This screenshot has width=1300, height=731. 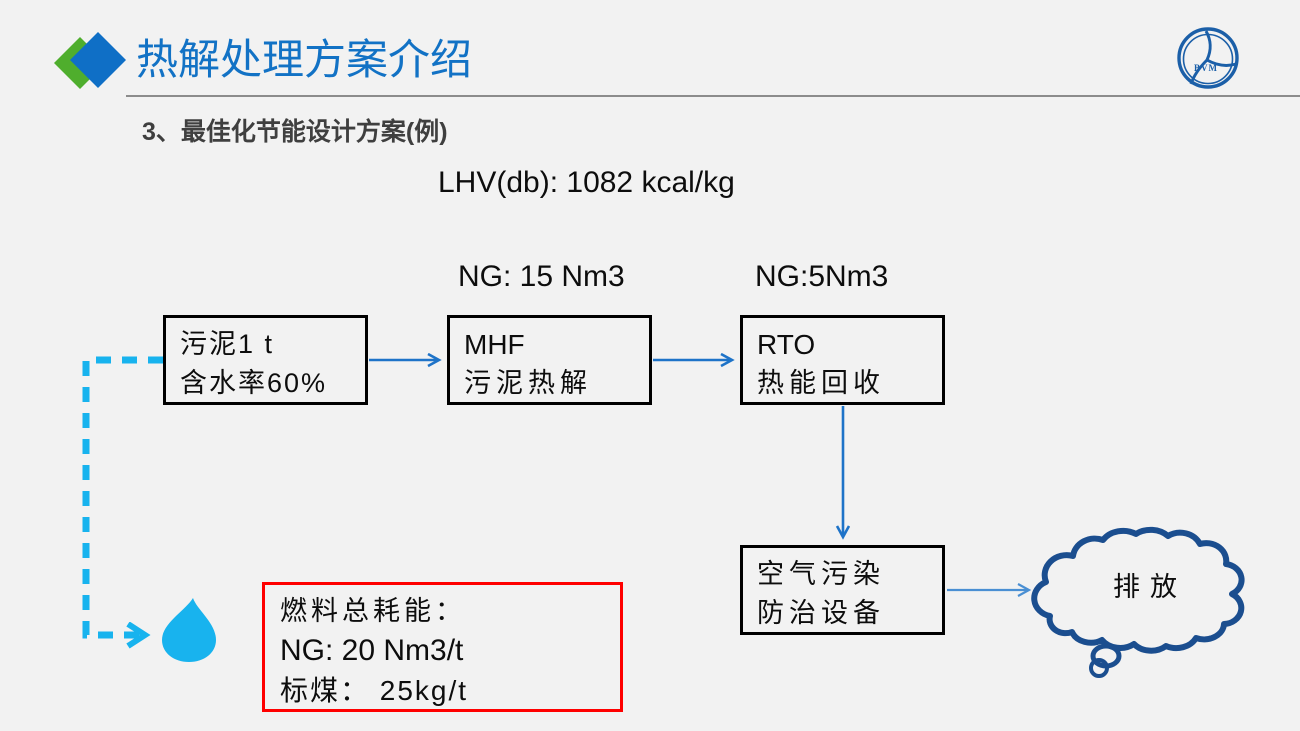 What do you see at coordinates (822, 276) in the screenshot?
I see `ng-rto-label: NG:5Nm3` at bounding box center [822, 276].